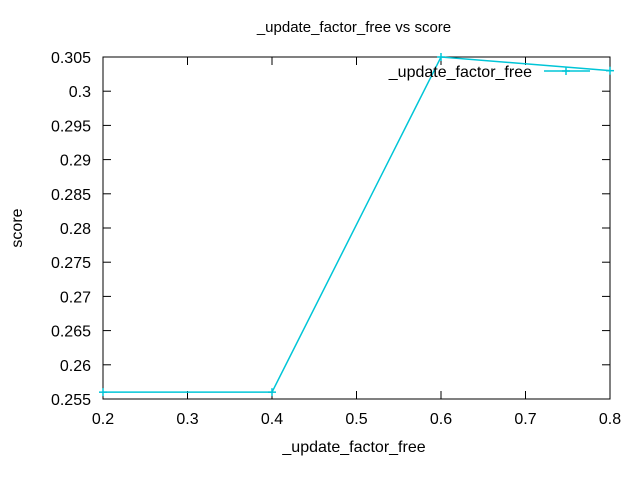 This screenshot has width=640, height=480. What do you see at coordinates (71, 126) in the screenshot?
I see `y-tick-label: 0.295` at bounding box center [71, 126].